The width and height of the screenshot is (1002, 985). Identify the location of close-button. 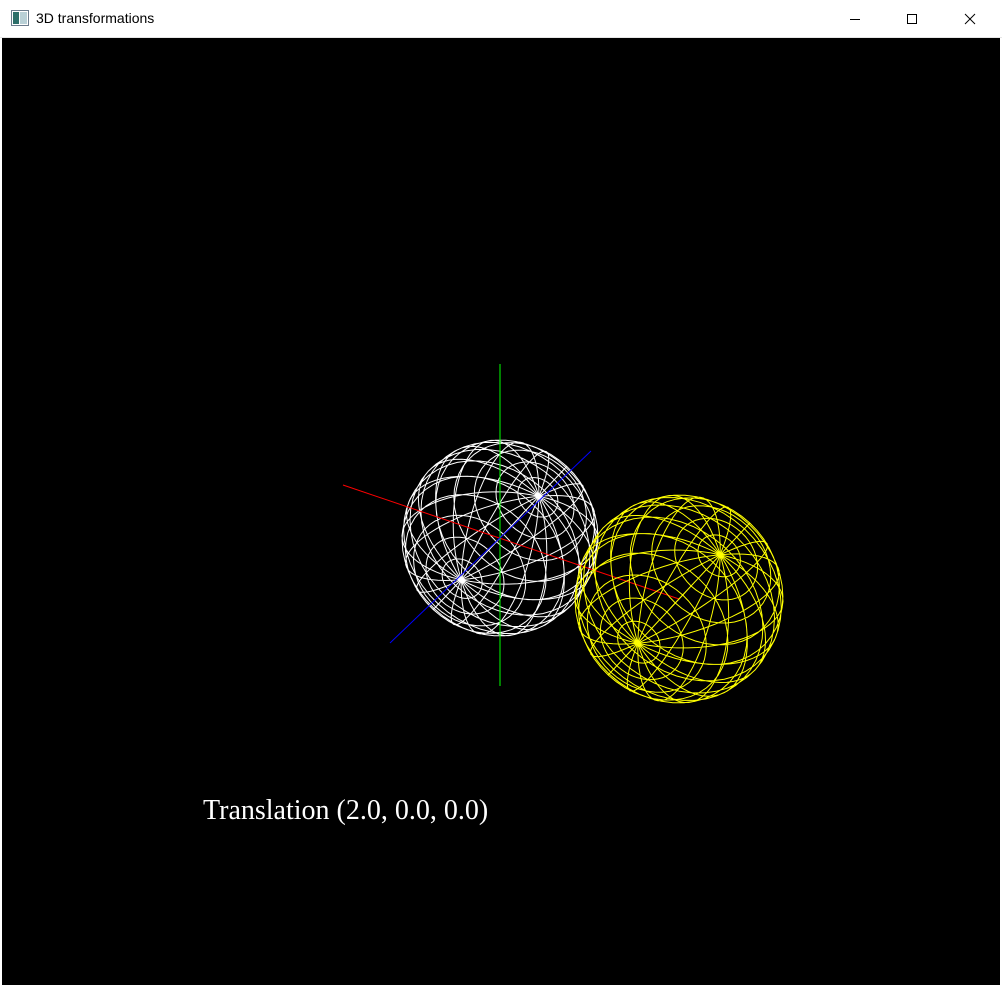
(970, 18).